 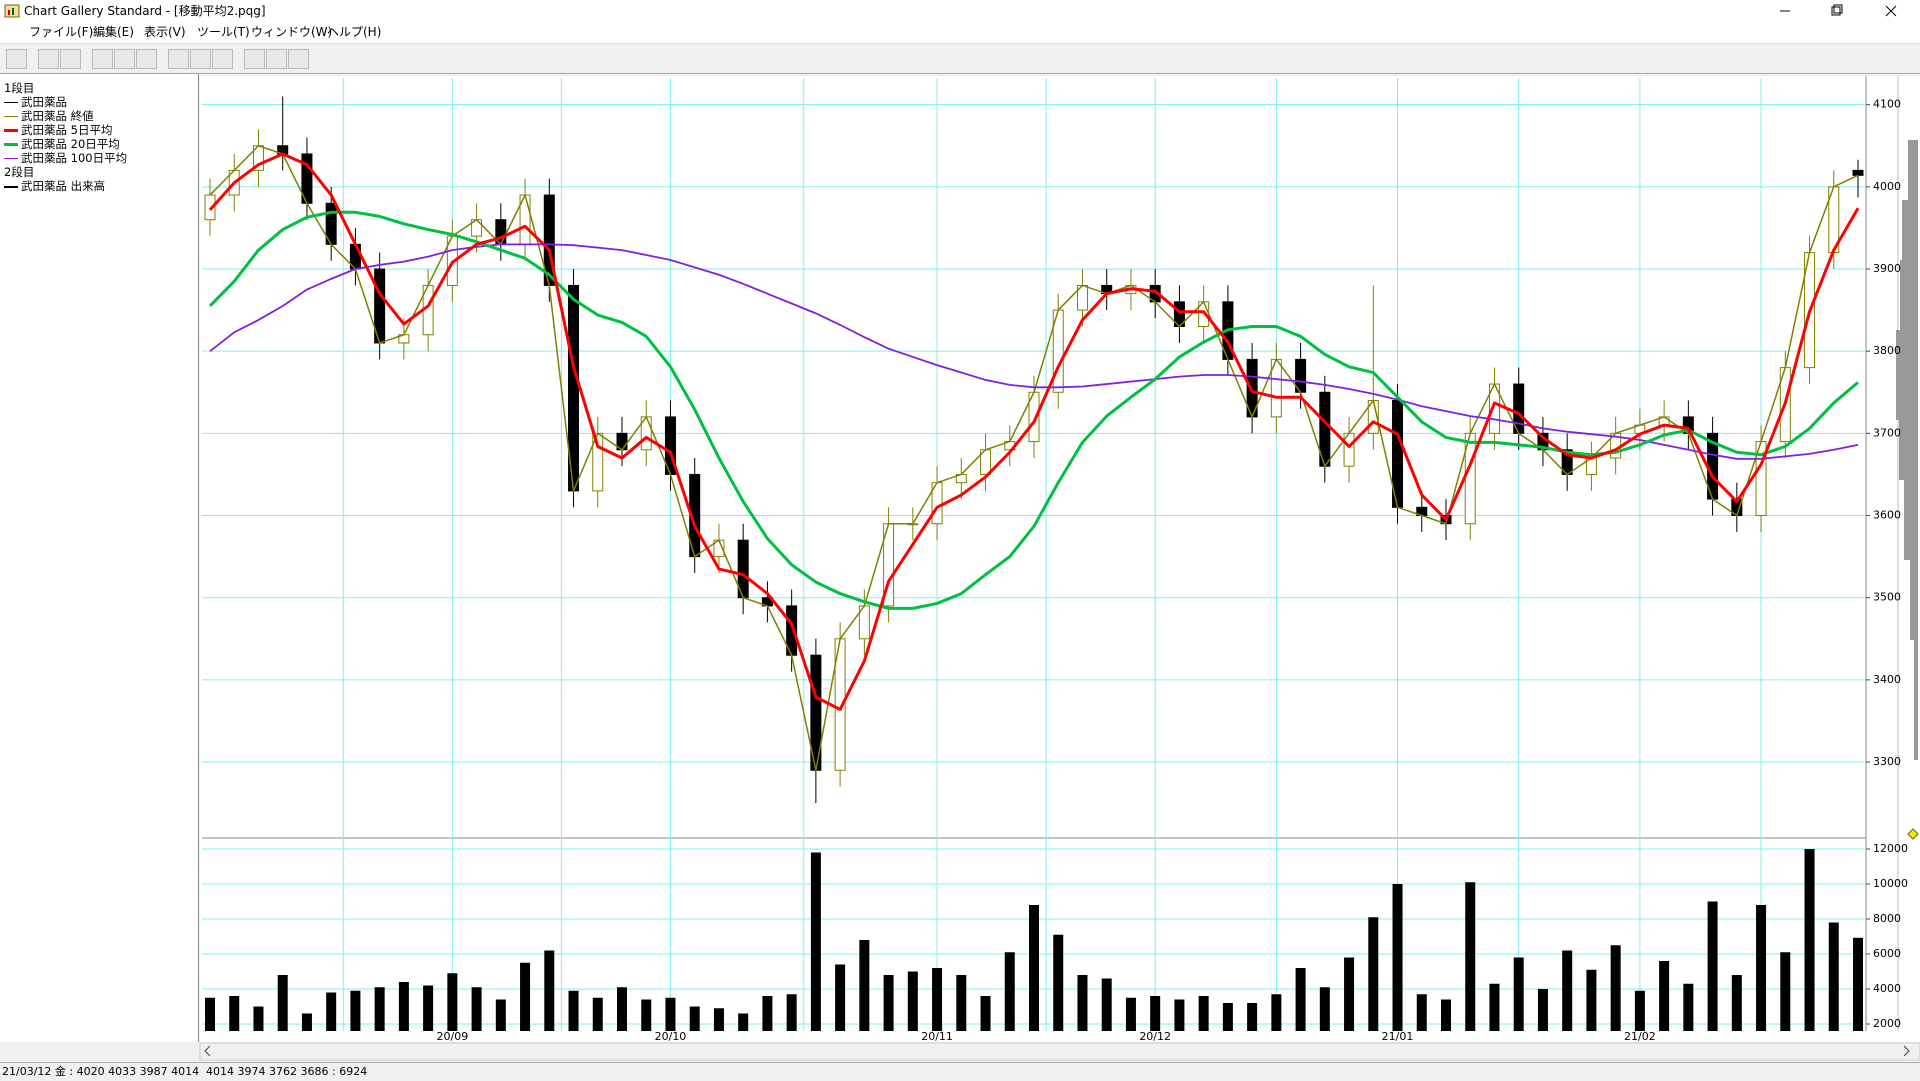 I want to click on legend-label: 1段目, so click(x=19, y=88).